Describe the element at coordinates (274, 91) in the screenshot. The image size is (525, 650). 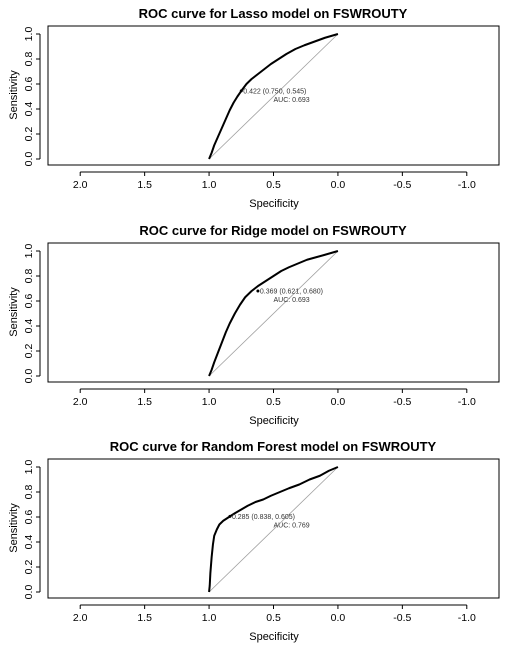
I see `threshold-label: 0.422 (0.750, 0.545)` at that location.